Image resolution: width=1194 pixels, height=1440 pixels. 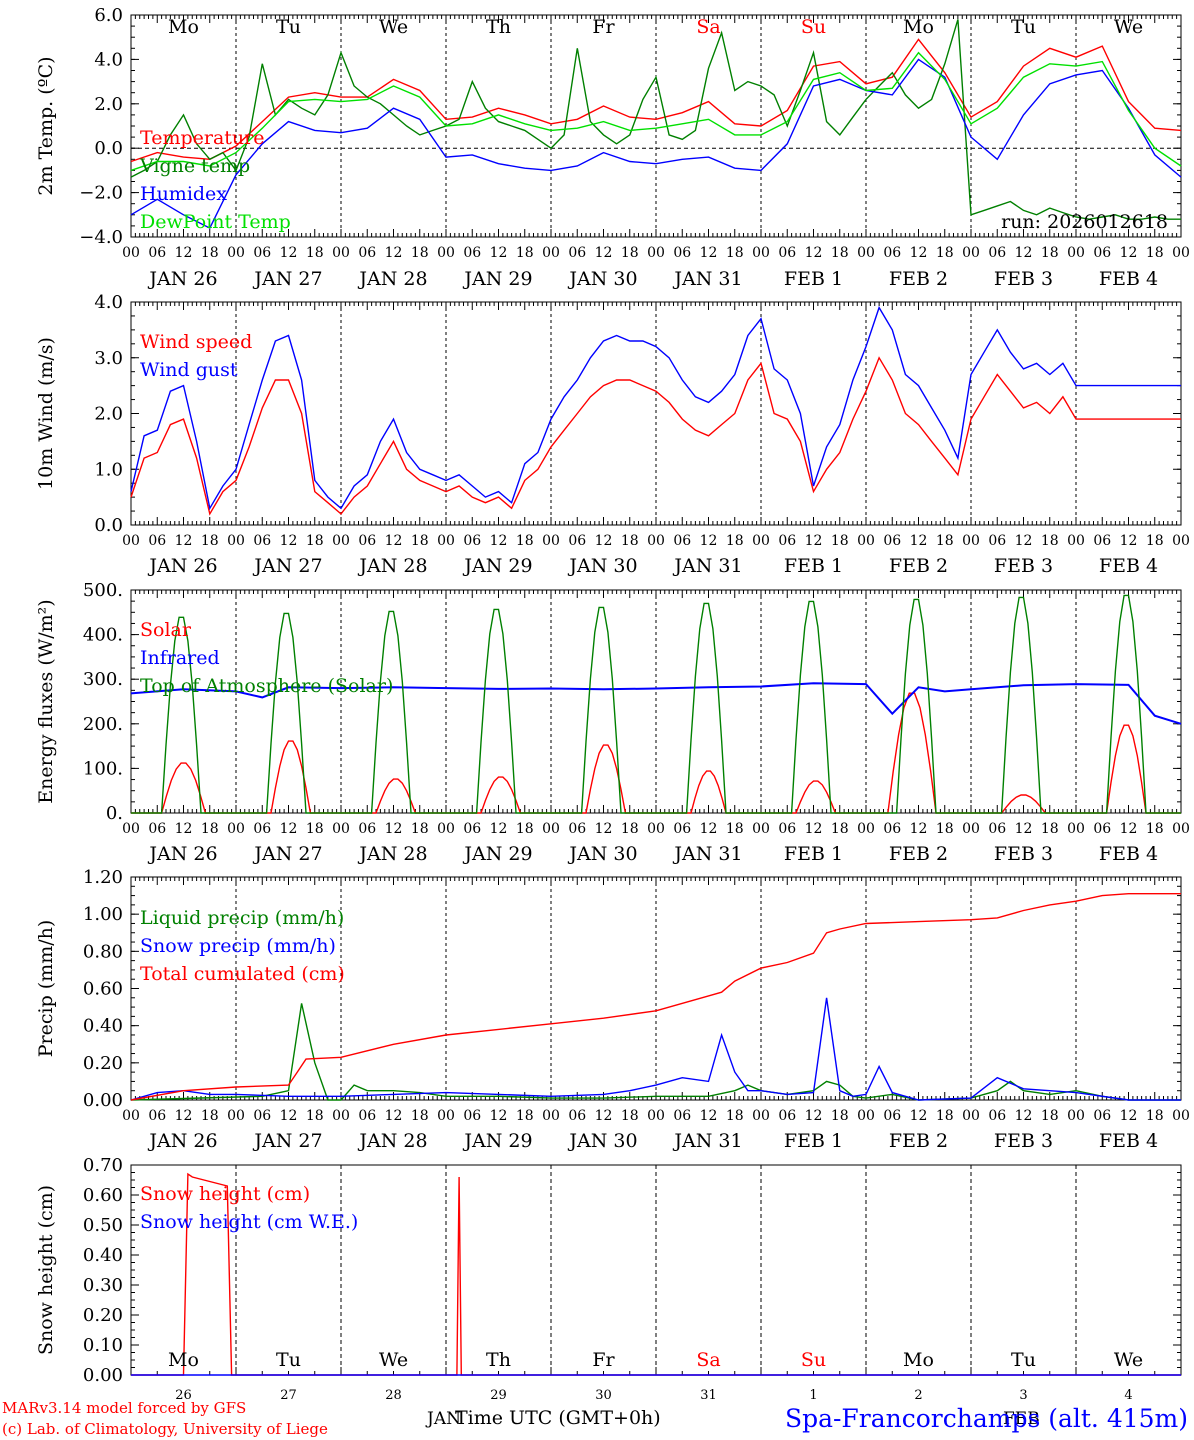 What do you see at coordinates (108, 104) in the screenshot?
I see `y-tick-label: 2.0` at bounding box center [108, 104].